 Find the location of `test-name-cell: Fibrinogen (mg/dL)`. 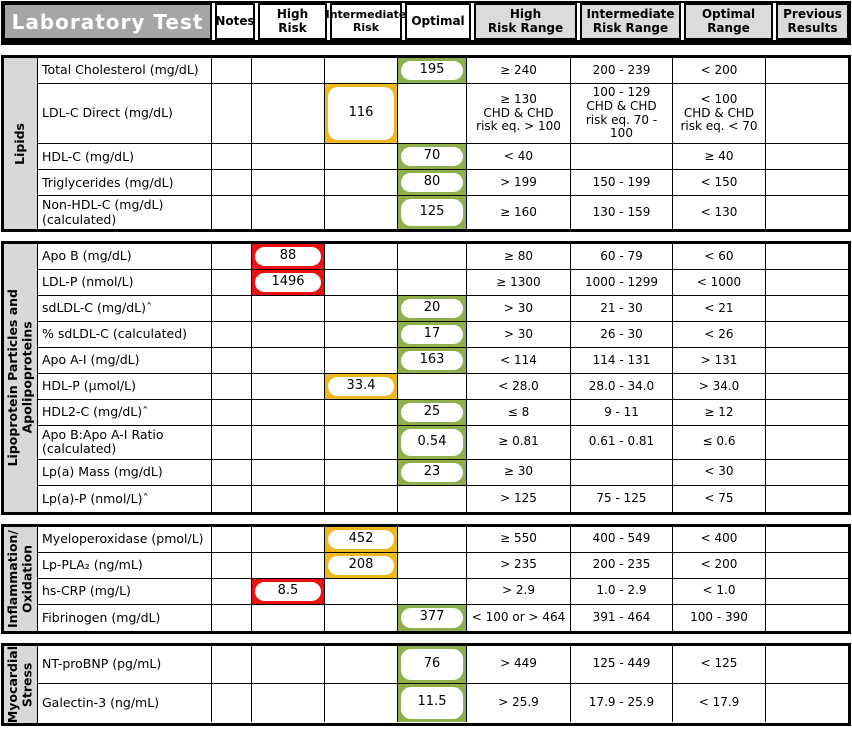

test-name-cell: Fibrinogen (mg/dL) is located at coordinates (125, 617).